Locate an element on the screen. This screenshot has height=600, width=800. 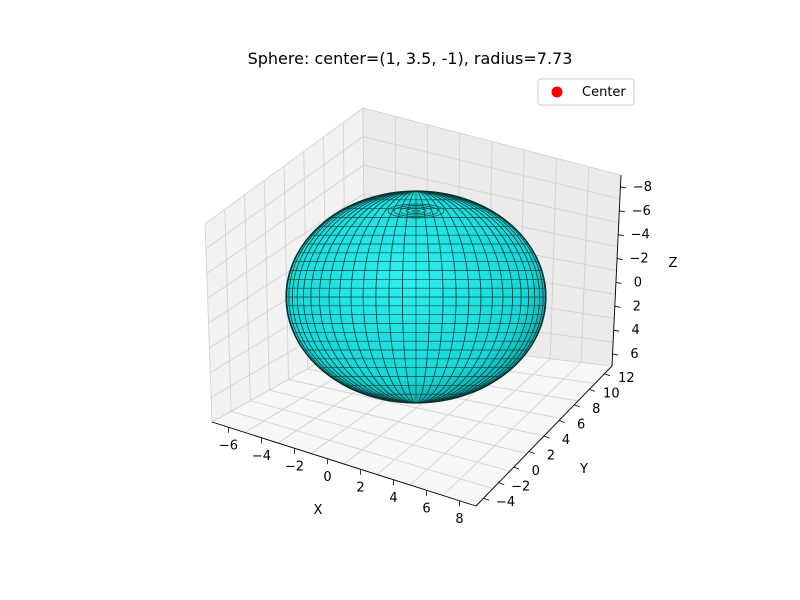
sphere-pole-ring is located at coordinates (416, 211).